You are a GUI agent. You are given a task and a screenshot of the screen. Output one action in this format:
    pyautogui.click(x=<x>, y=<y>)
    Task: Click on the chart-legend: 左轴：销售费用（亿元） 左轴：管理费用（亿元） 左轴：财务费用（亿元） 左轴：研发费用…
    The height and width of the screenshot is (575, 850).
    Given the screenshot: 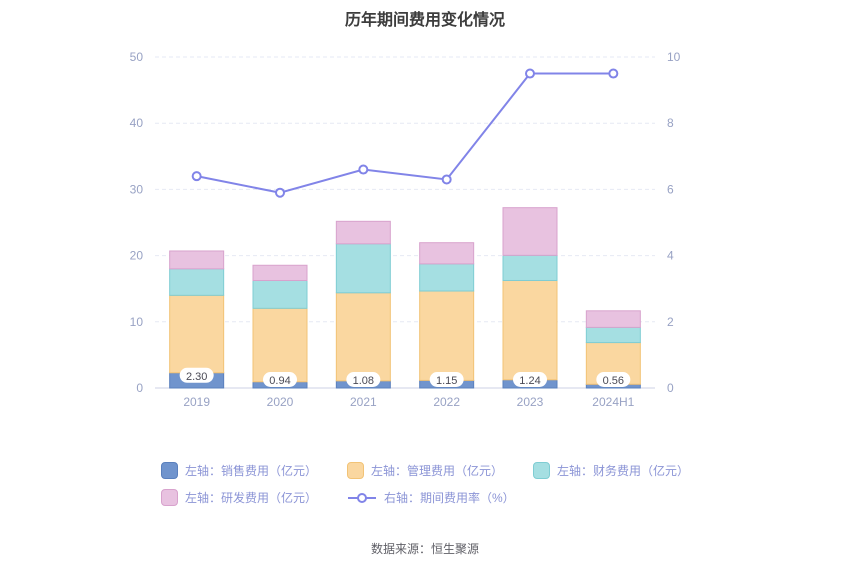 What is the action you would take?
    pyautogui.click(x=425, y=484)
    